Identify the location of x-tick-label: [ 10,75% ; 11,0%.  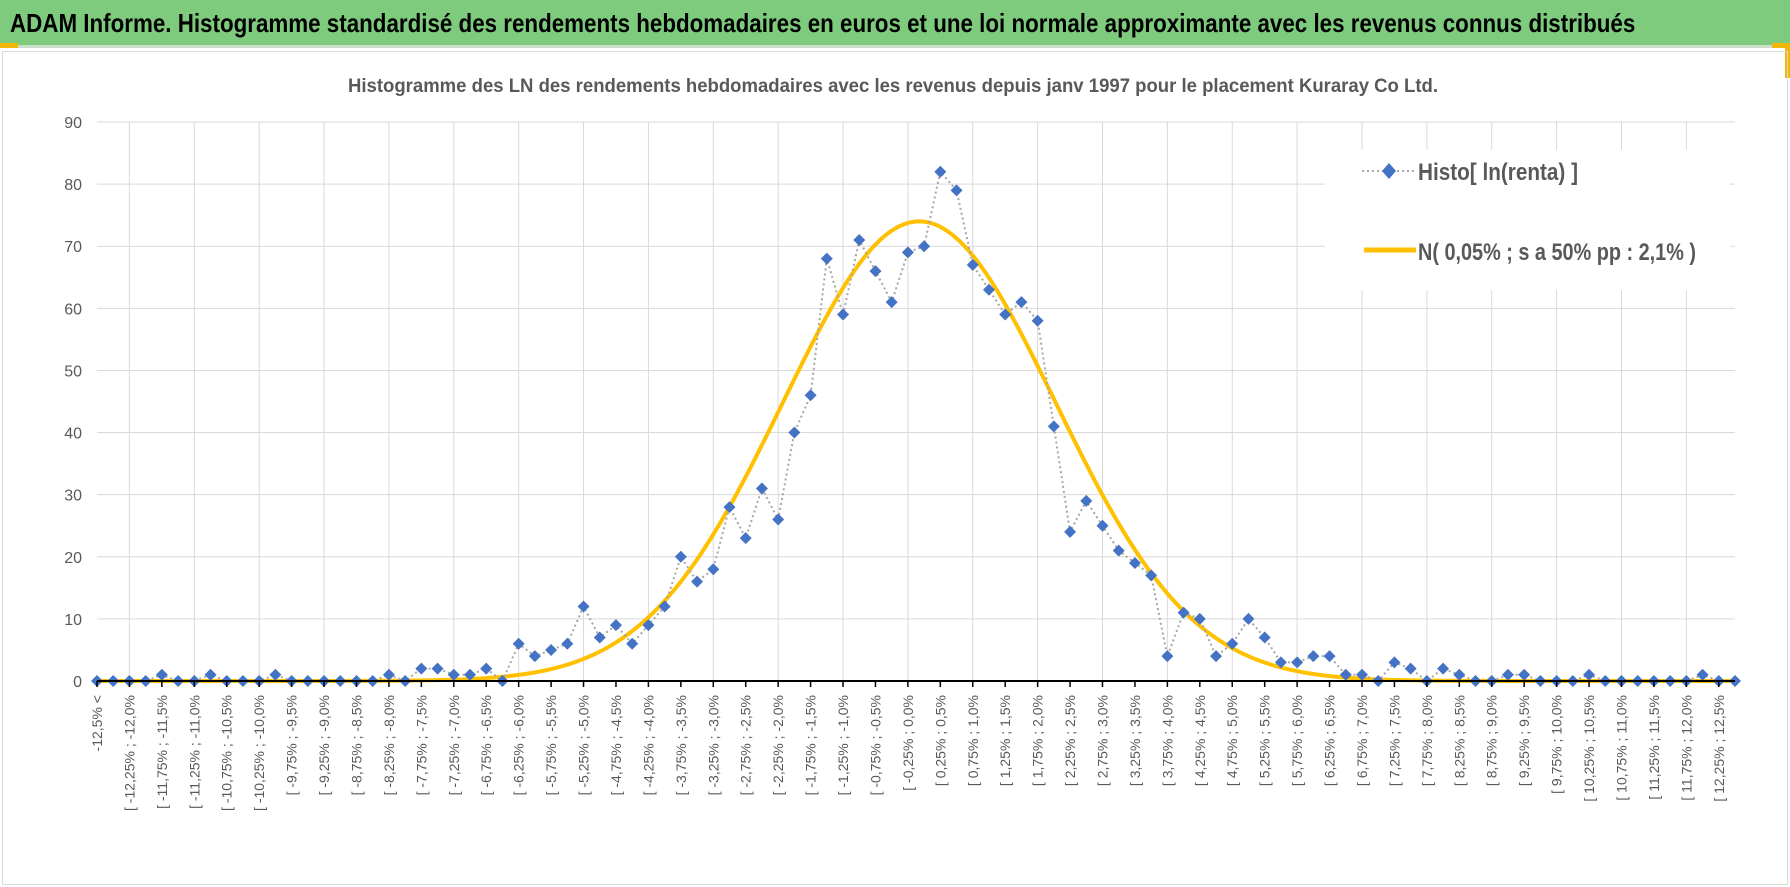
(1621, 748).